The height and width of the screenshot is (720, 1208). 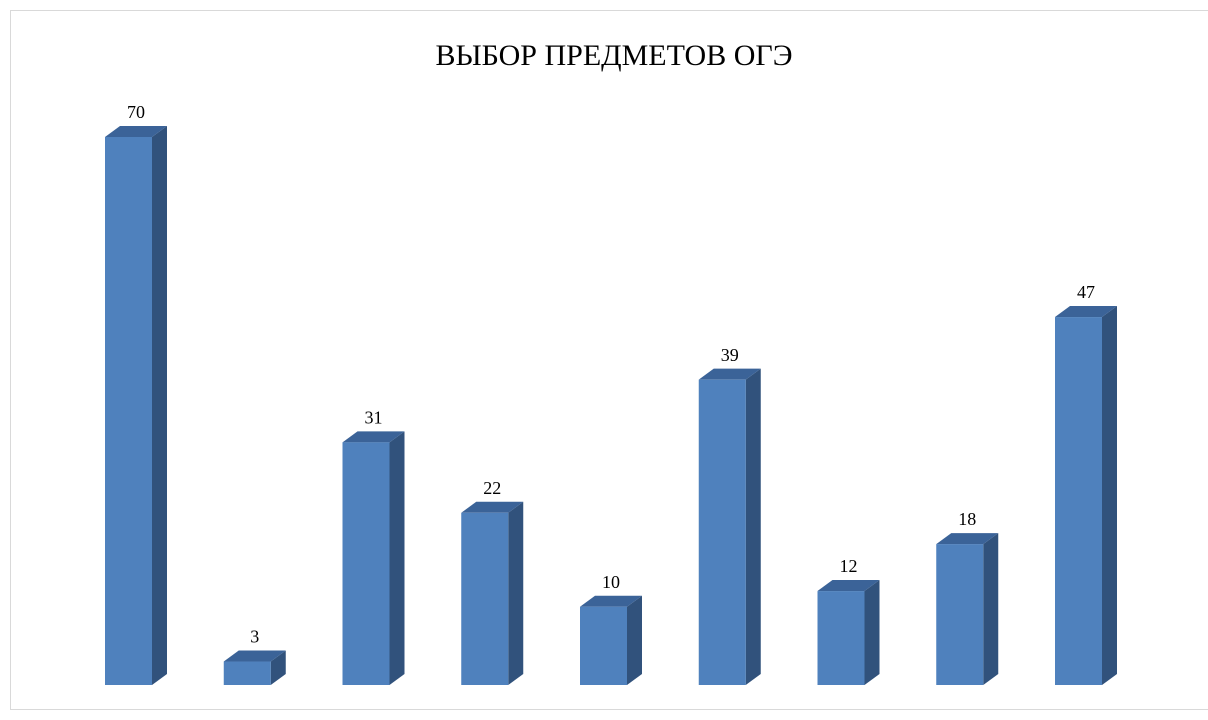 I want to click on data-label: 10, so click(x=611, y=582).